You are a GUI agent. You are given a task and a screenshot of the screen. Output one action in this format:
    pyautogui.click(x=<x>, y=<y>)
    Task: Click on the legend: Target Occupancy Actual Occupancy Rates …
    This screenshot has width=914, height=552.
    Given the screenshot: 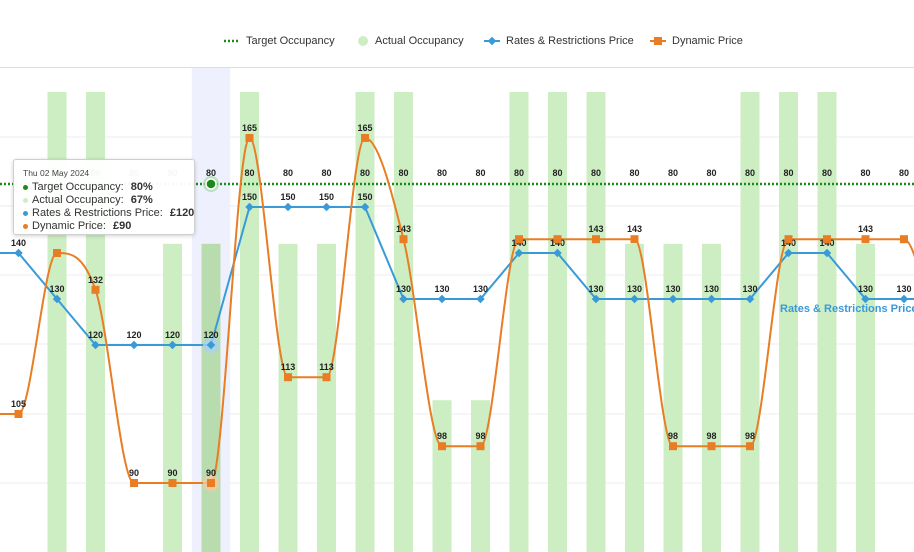 What is the action you would take?
    pyautogui.click(x=457, y=43)
    